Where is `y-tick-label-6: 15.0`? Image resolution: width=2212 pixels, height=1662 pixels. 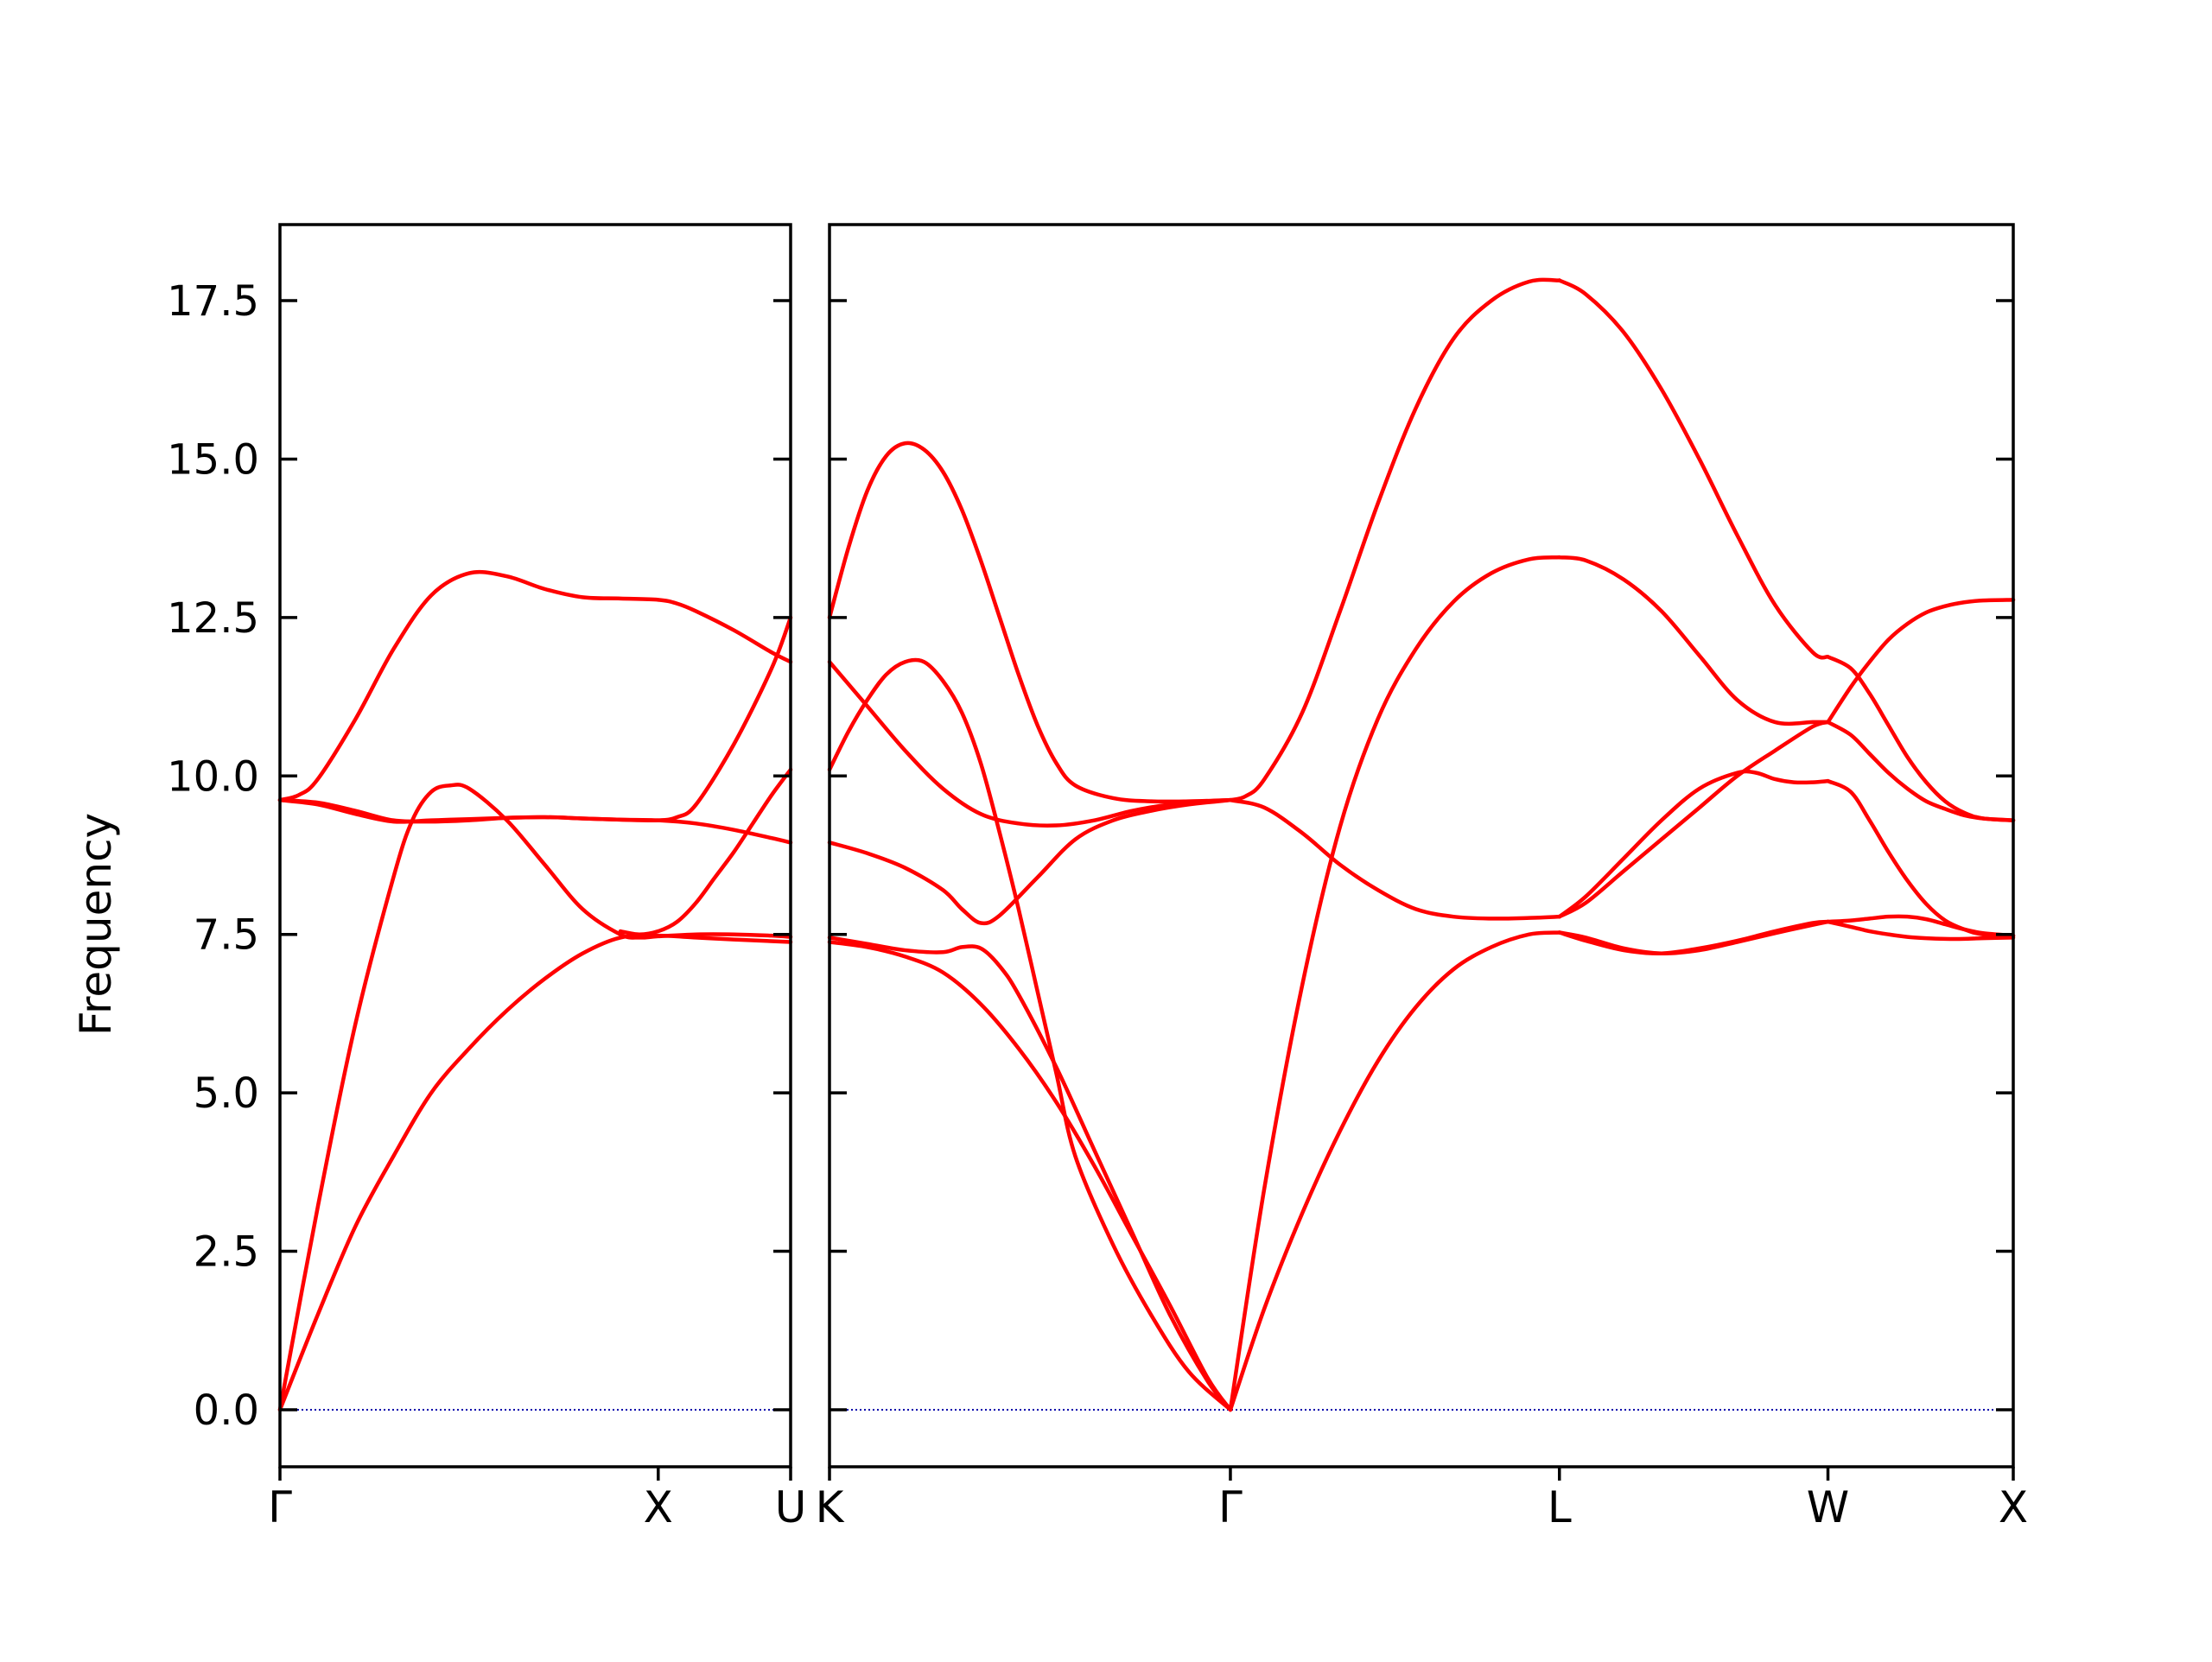
y-tick-label-6: 15.0 is located at coordinates (213, 459).